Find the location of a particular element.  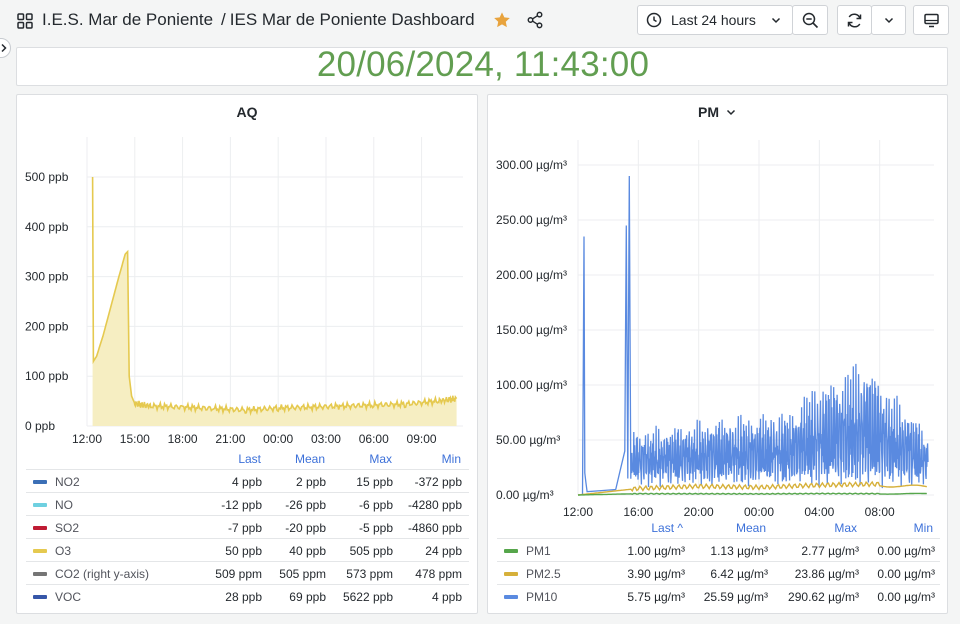

chevron-down-icon is located at coordinates (730, 112).